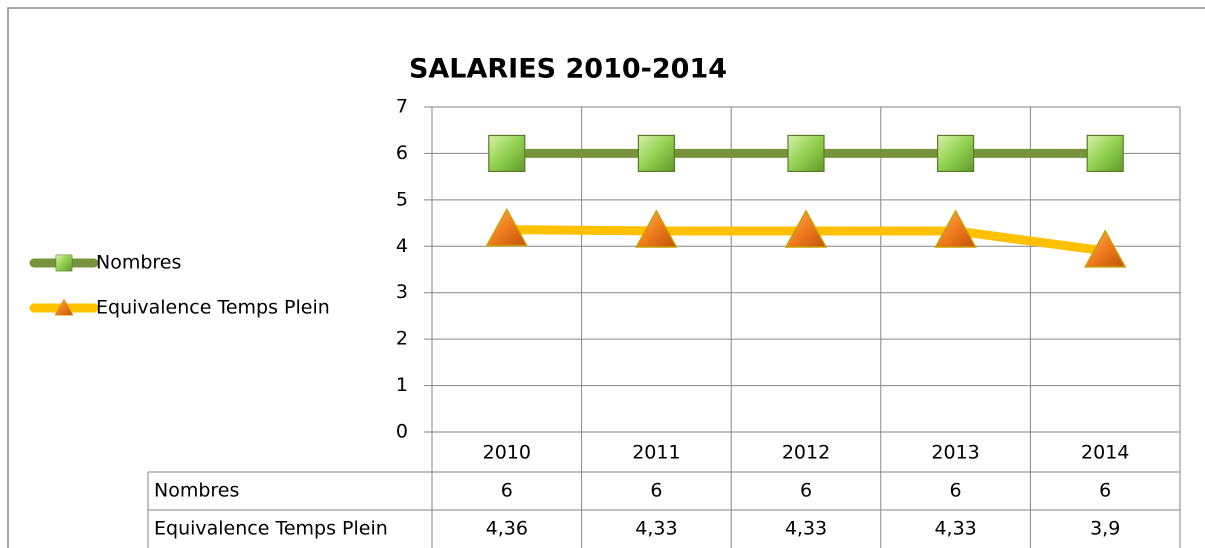 The height and width of the screenshot is (548, 1205). Describe the element at coordinates (402, 432) in the screenshot. I see `y-tick-label: 0` at that location.